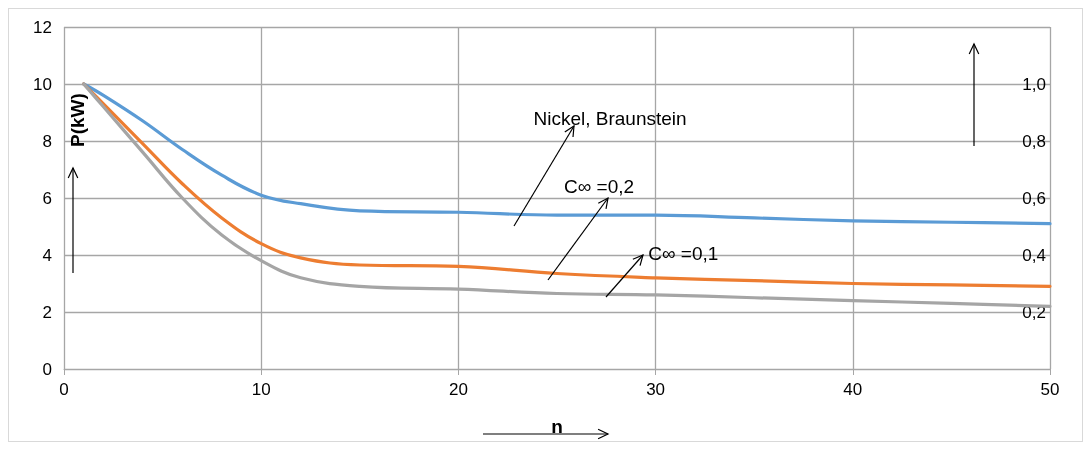  I want to click on x-tick-label: 10, so click(261, 389).